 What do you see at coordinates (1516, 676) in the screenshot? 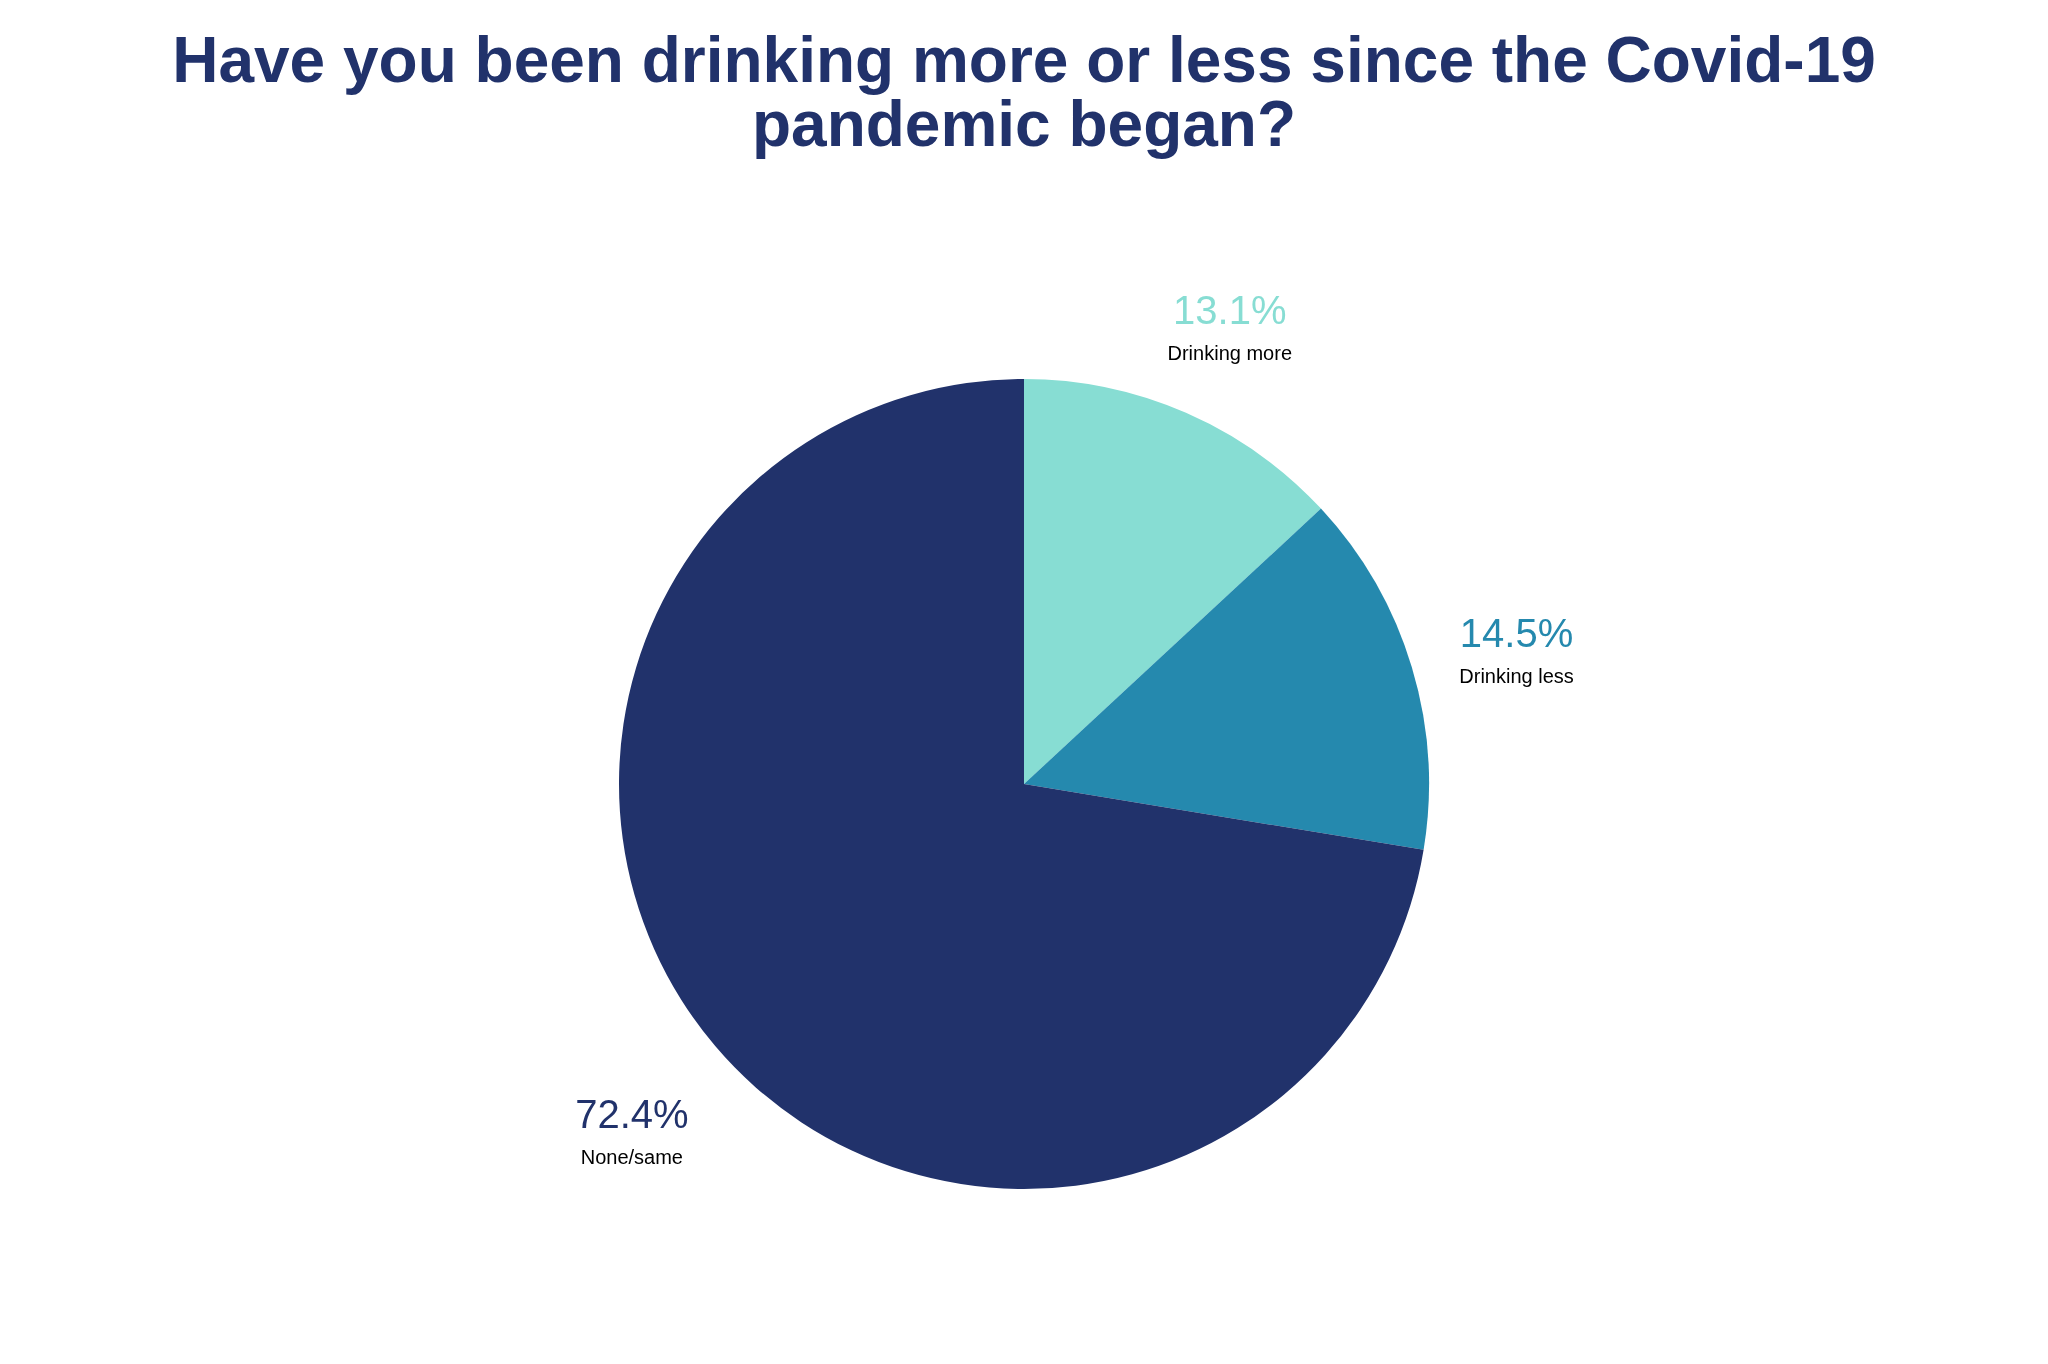
I see `slice-label: Drinking less` at bounding box center [1516, 676].